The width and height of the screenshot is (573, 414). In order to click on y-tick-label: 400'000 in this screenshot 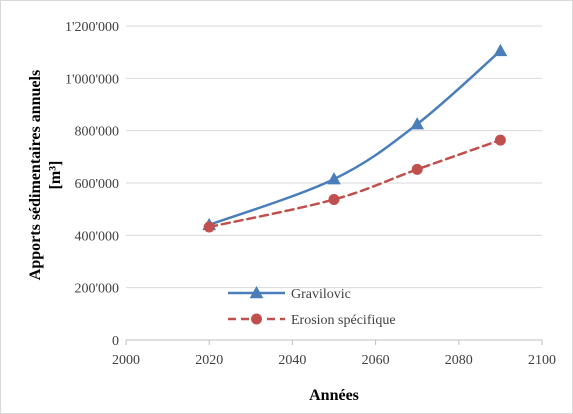, I will do `click(96, 236)`.